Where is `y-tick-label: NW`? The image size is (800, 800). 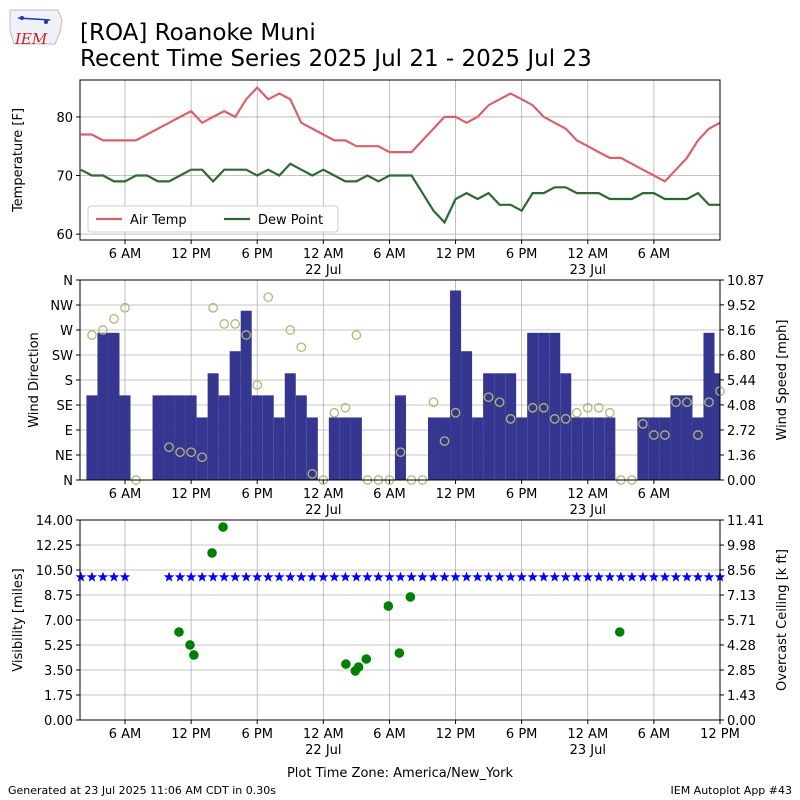
y-tick-label: NW is located at coordinates (61, 306).